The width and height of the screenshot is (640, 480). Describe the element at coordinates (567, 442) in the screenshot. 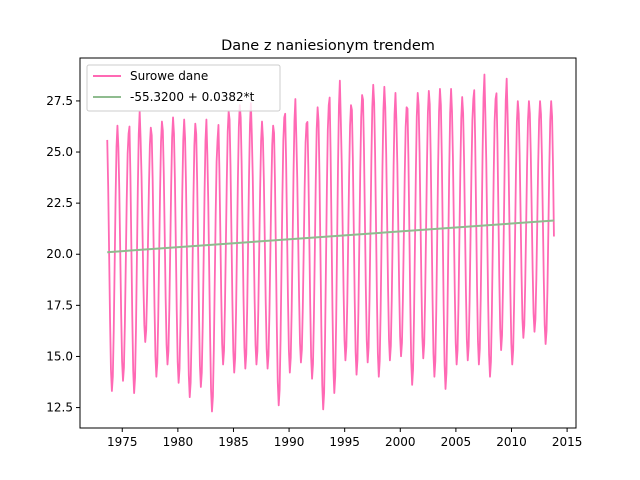

I see `x-tick-label: 2015` at that location.